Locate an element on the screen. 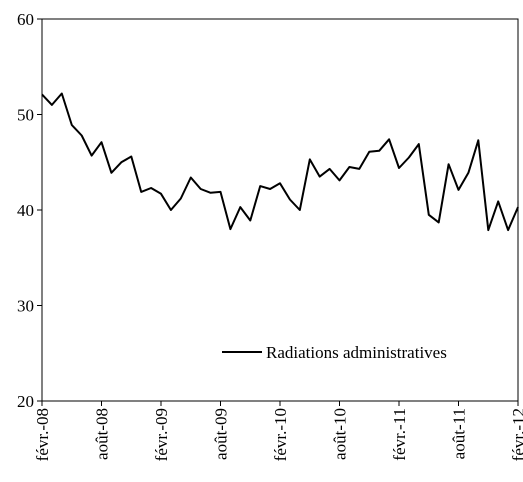 This screenshot has height=482, width=523. y-tick-label: 50 is located at coordinates (25, 115).